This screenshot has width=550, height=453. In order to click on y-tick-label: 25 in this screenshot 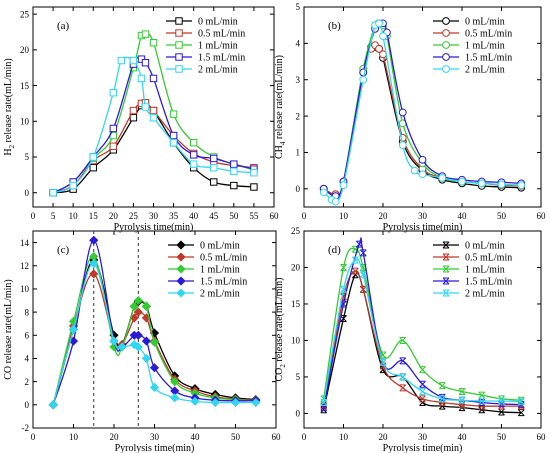, I will do `click(296, 231)`.